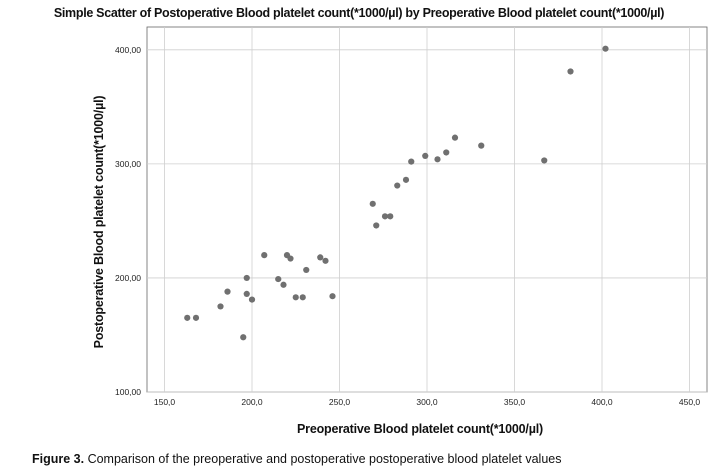 The height and width of the screenshot is (474, 718). I want to click on y-tick-label: 100,00, so click(128, 392).